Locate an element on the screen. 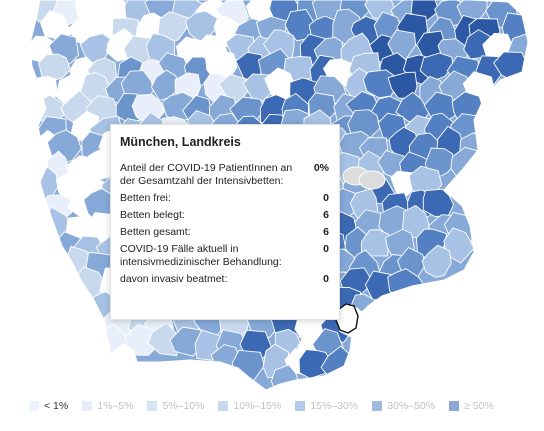 Image resolution: width=544 pixels, height=431 pixels. tooltip-row-beds-free: Betten frei: 0 is located at coordinates (224, 198).